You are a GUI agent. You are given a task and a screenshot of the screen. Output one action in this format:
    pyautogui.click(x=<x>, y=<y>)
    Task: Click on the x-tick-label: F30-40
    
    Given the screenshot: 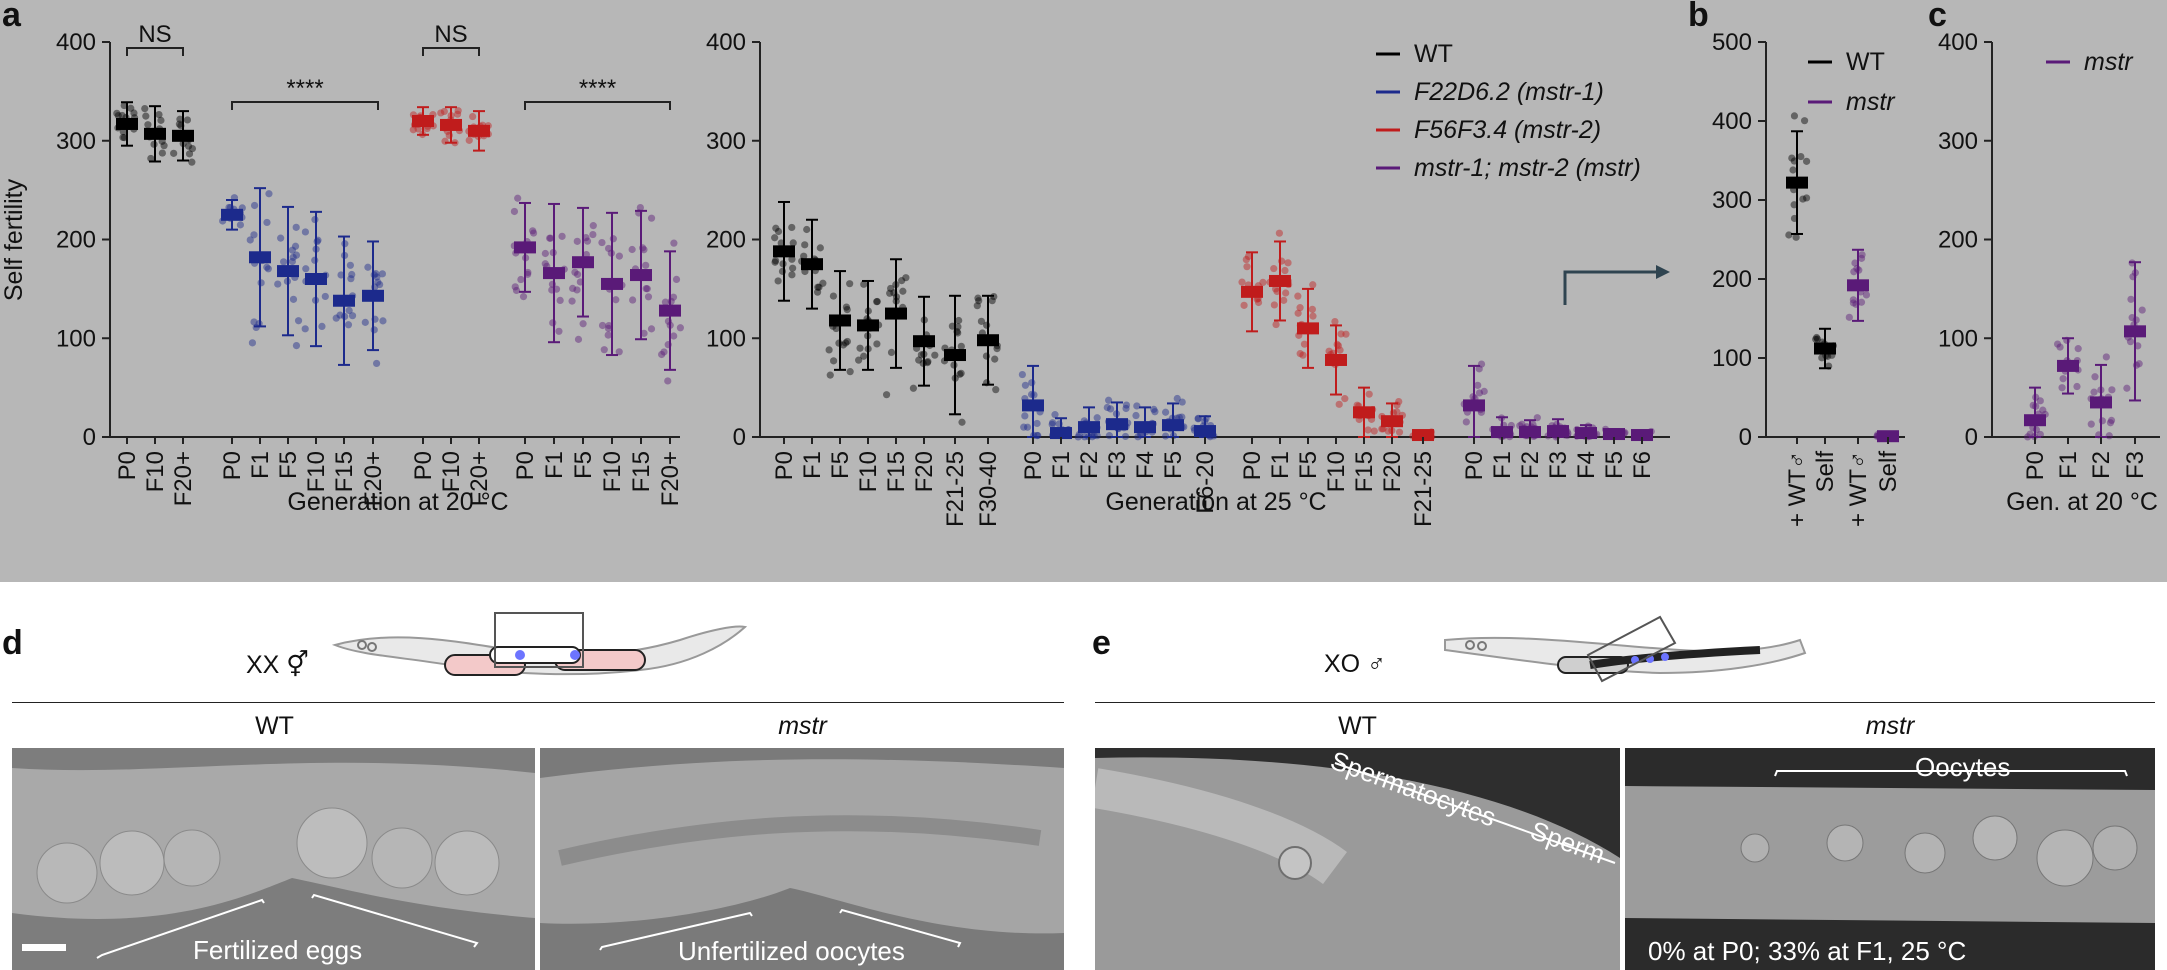 What is the action you would take?
    pyautogui.click(x=988, y=489)
    